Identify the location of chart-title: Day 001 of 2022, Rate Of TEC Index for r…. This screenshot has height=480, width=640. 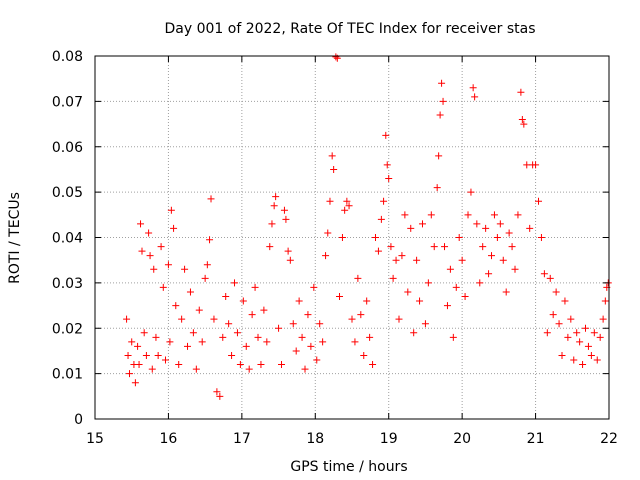
(349, 29).